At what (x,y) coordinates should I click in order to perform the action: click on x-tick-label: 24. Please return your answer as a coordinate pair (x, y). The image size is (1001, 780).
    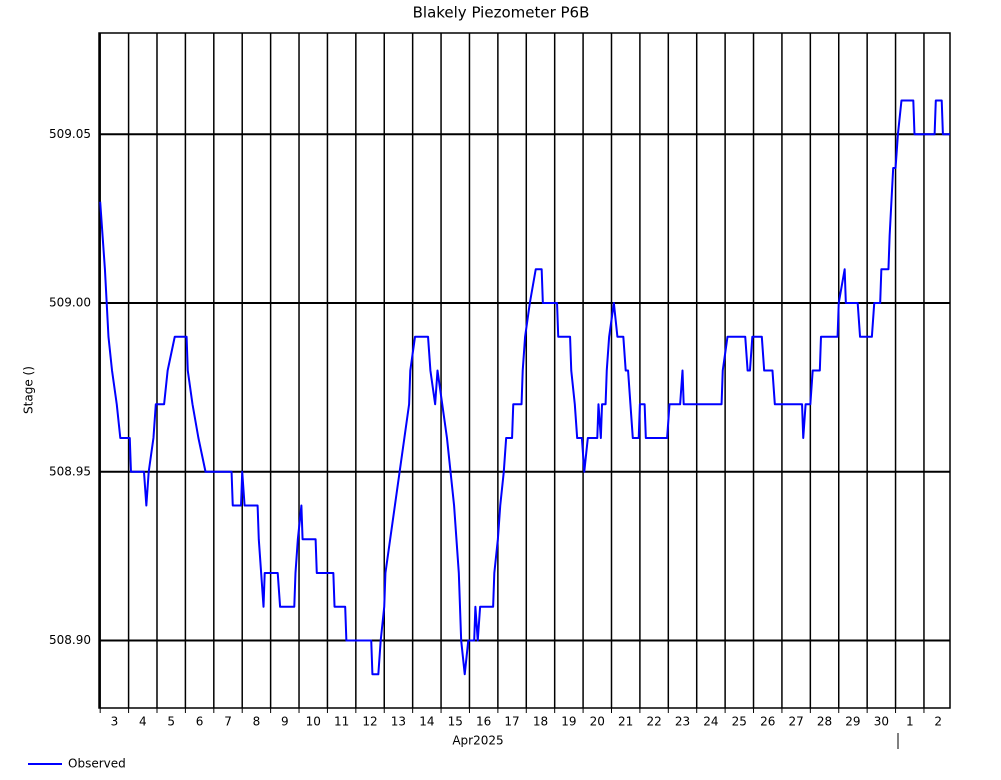
    Looking at the image, I should click on (710, 722).